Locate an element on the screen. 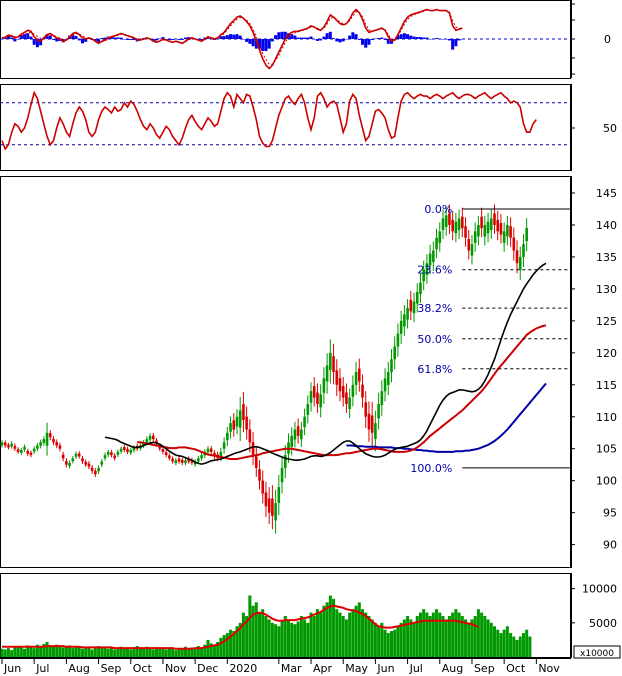  x-tick-label: Sep is located at coordinates (111, 668).